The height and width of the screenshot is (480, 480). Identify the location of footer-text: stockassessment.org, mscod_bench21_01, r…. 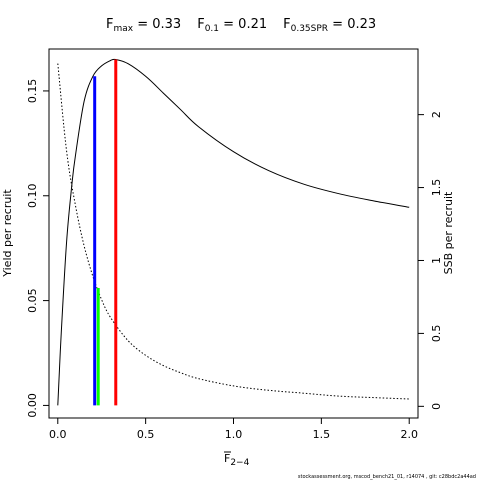
(387, 477).